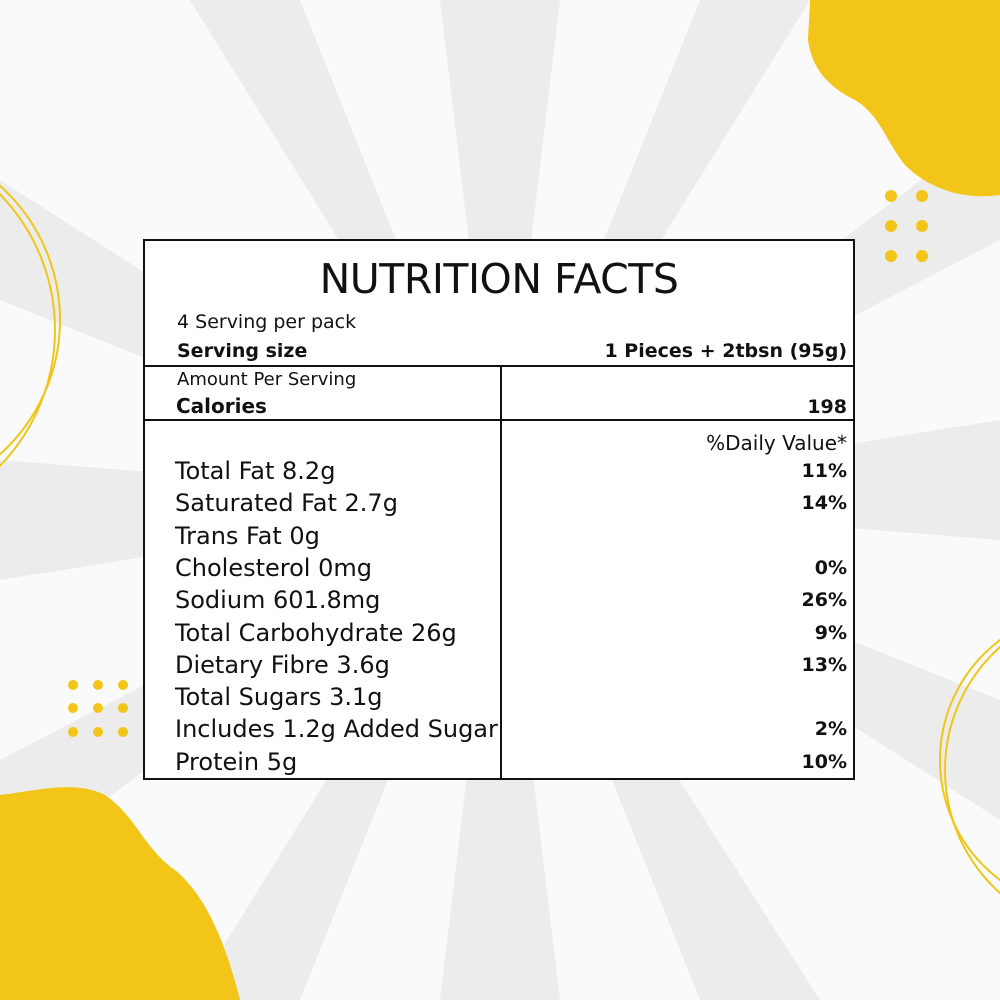 The width and height of the screenshot is (1000, 1000). What do you see at coordinates (278, 600) in the screenshot?
I see `nutrient-name: Sodium 601.8mg` at bounding box center [278, 600].